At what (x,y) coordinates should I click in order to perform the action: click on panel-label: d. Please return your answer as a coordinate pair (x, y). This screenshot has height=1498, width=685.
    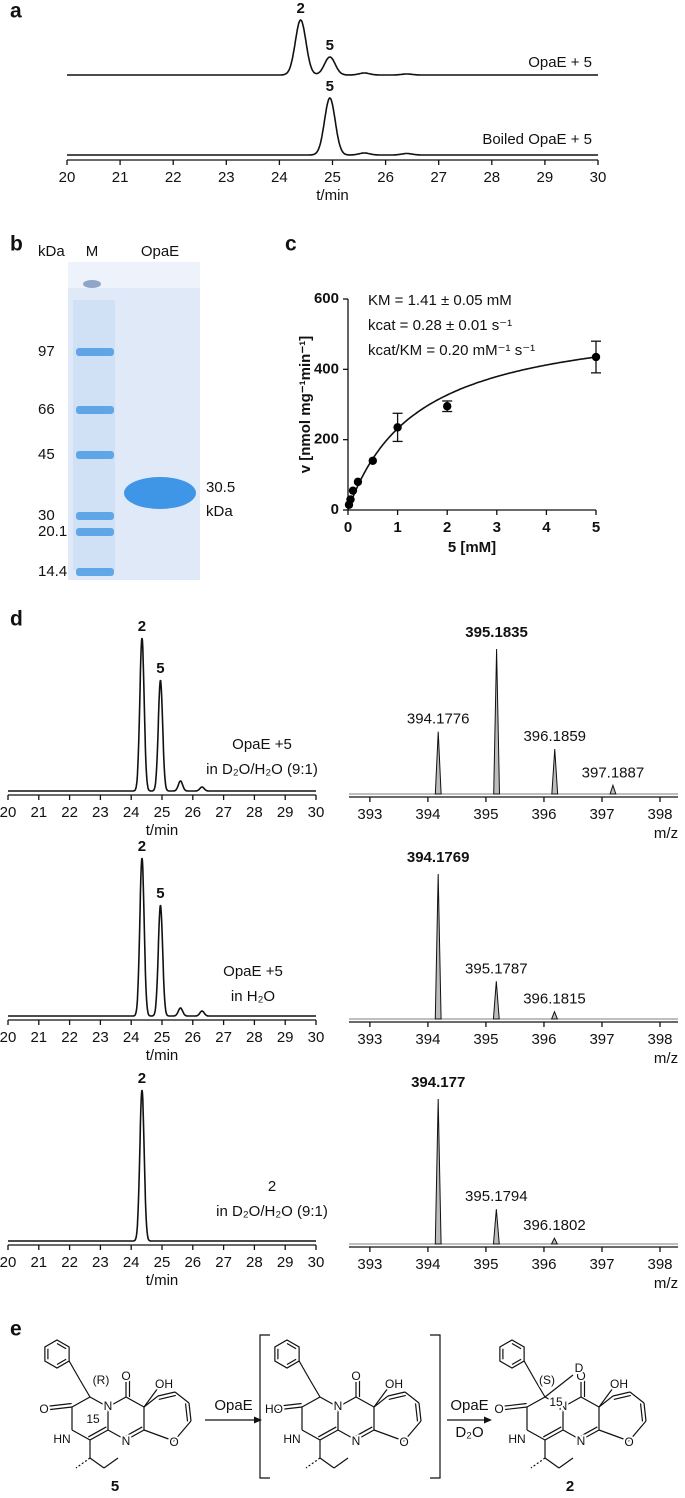
    Looking at the image, I should click on (16, 619).